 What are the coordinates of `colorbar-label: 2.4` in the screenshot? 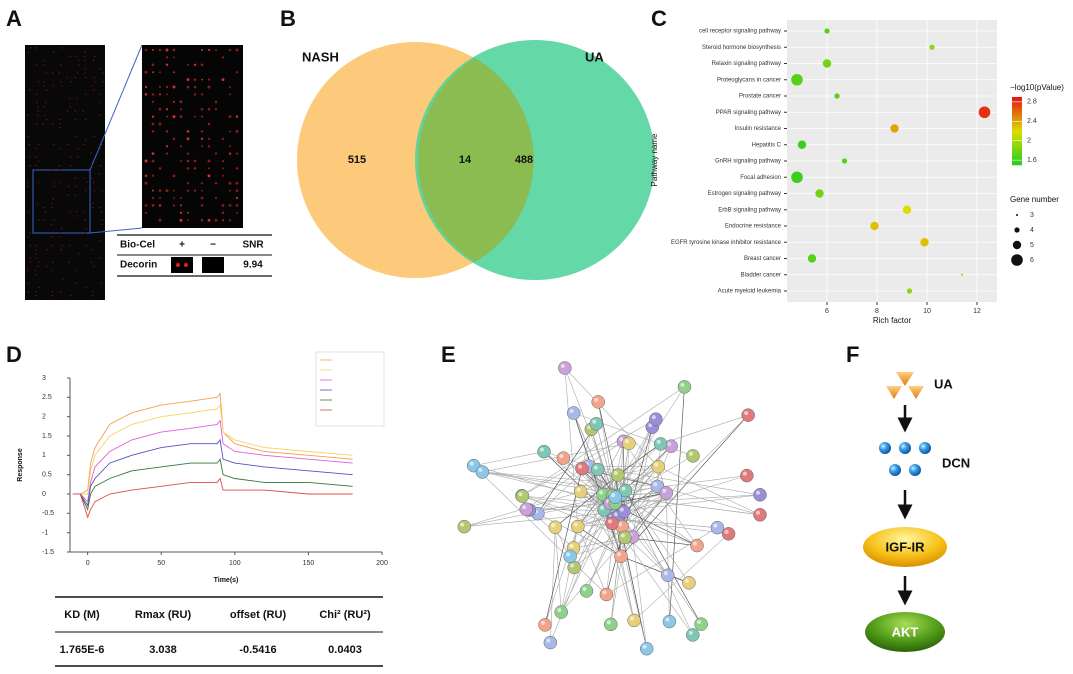 It's located at (1032, 121).